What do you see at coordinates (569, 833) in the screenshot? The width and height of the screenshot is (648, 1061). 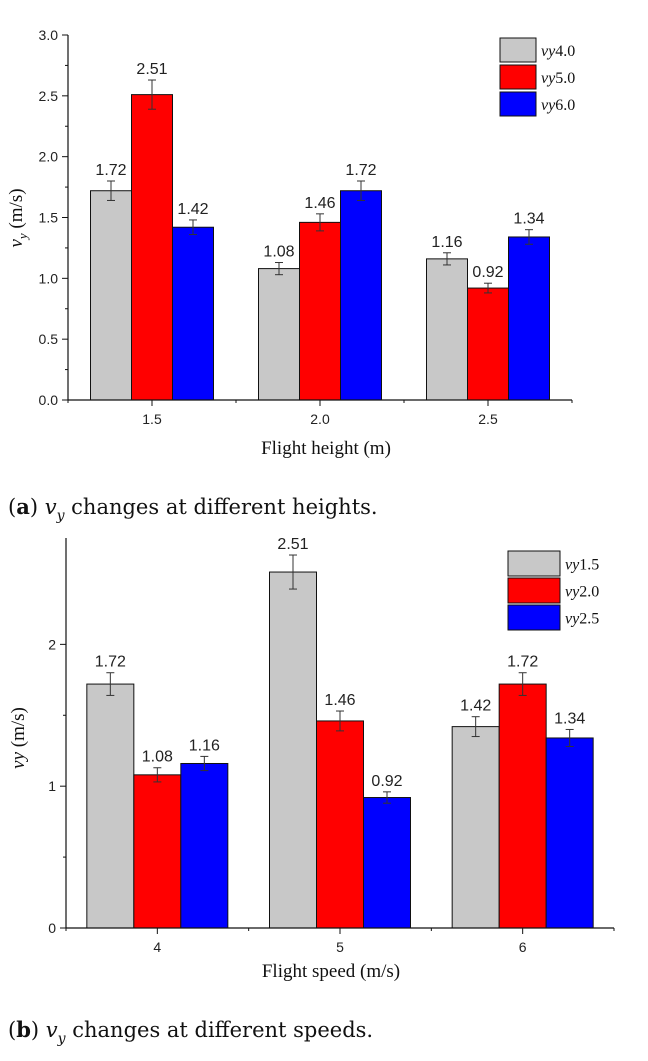 I see `chart-b-bar-vy2.5-6` at bounding box center [569, 833].